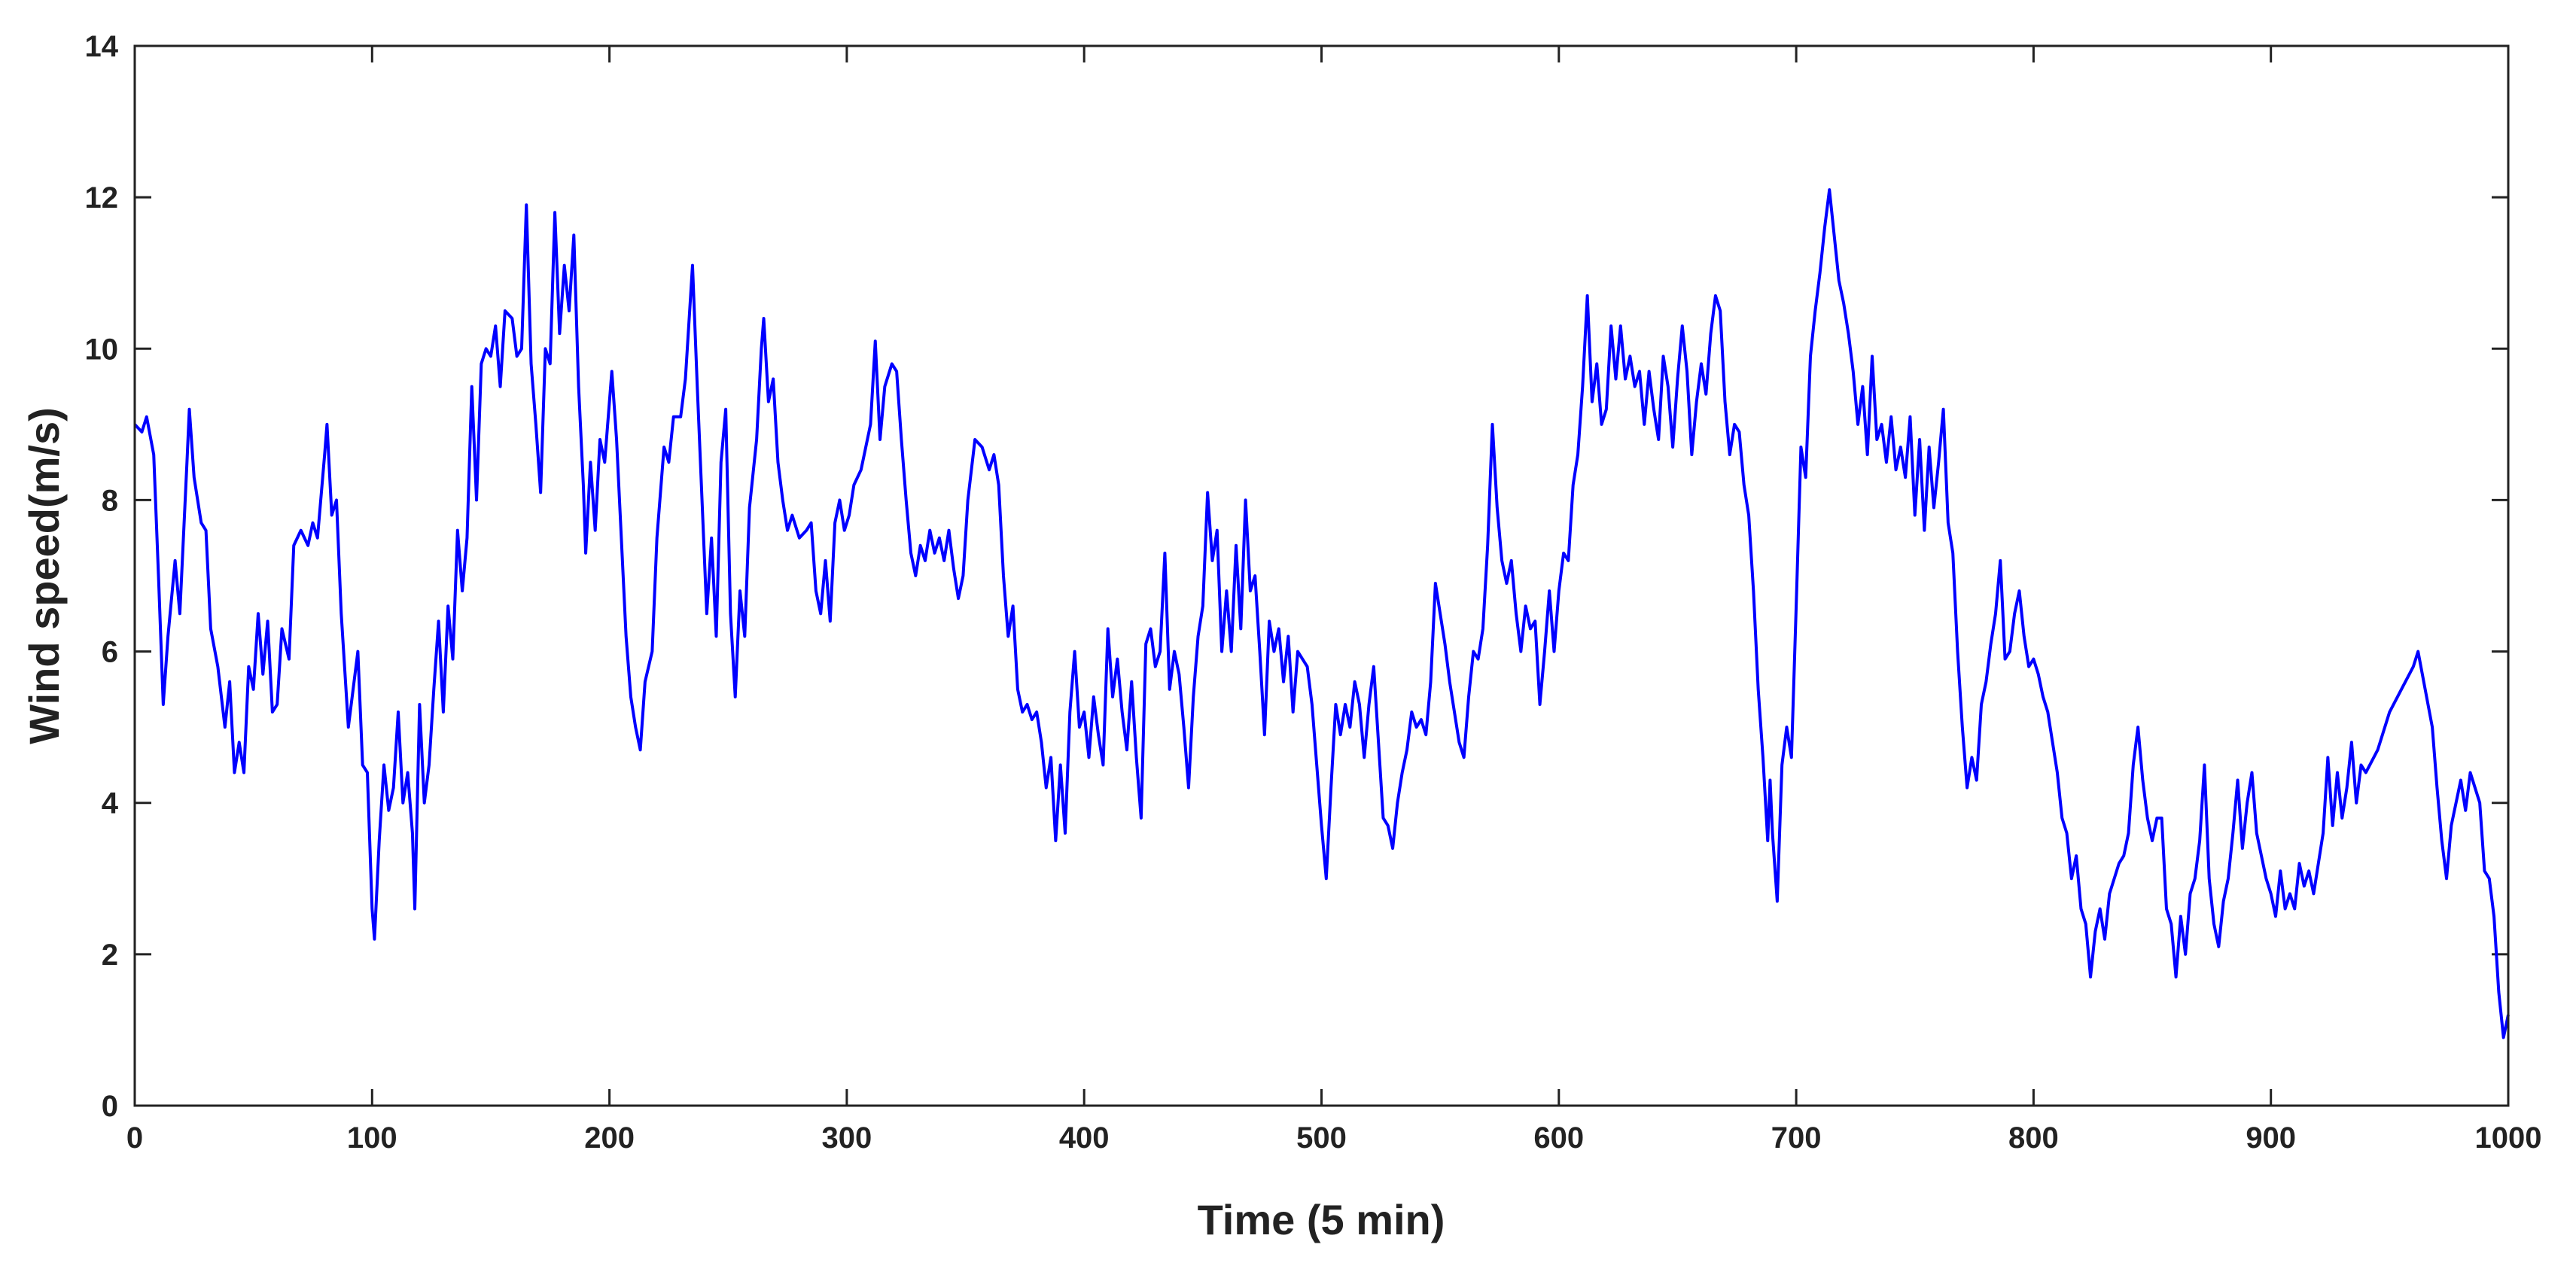 This screenshot has height=1278, width=2576. I want to click on y-tick-label: 12, so click(102, 198).